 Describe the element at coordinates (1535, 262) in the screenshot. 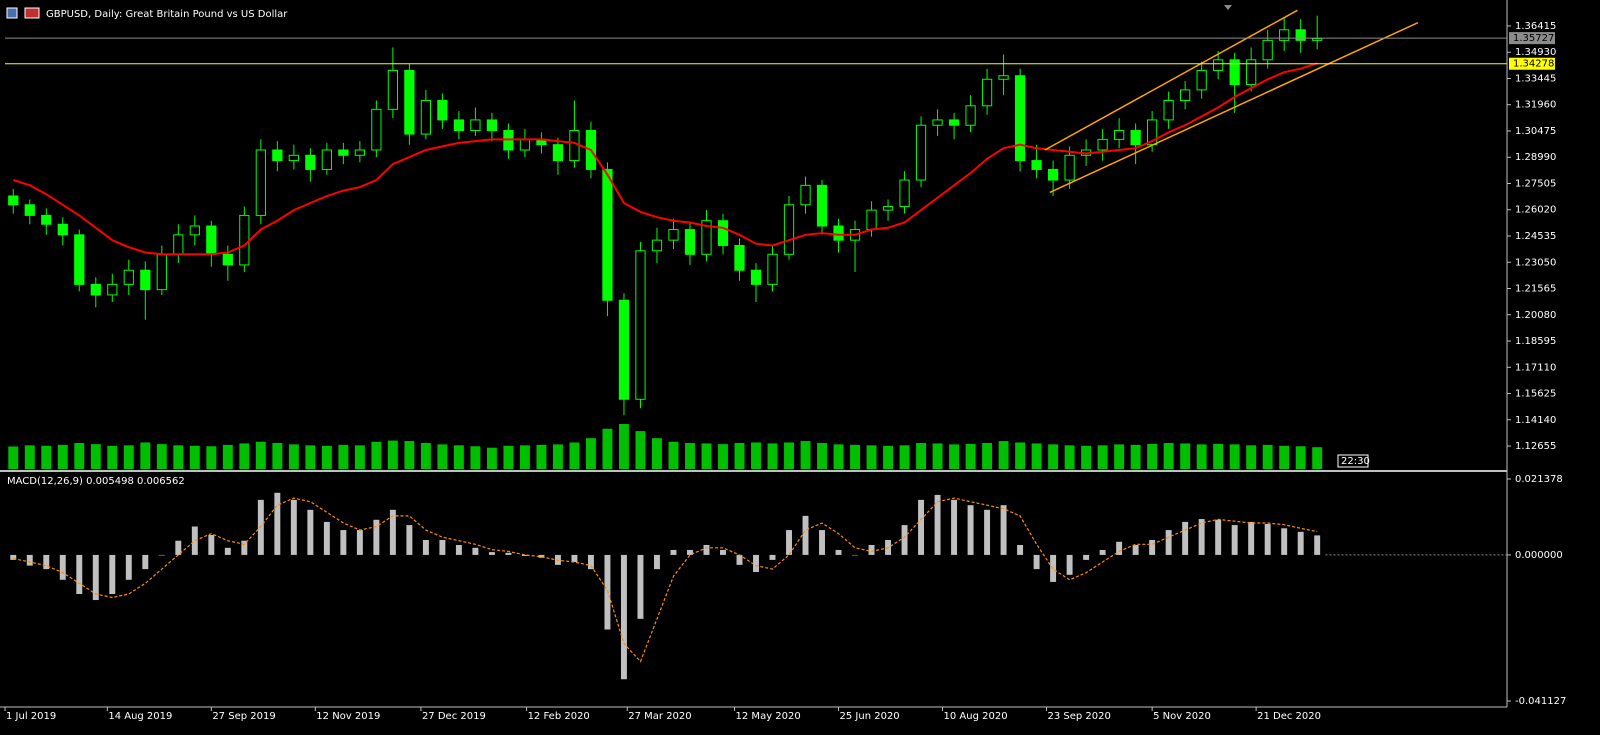

I see `y-tick-label: 1.23050` at that location.